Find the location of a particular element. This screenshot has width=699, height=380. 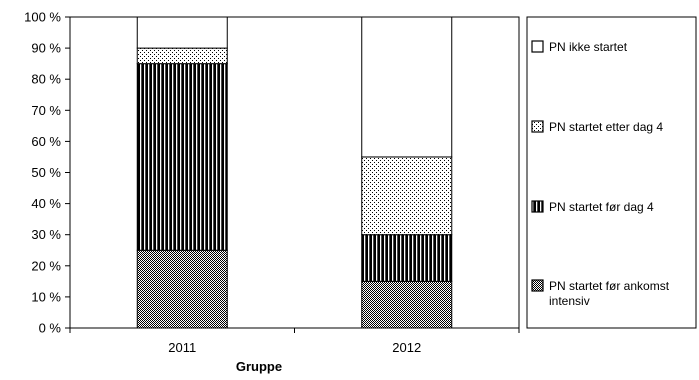

legend-label: PN startet etter dag 4 is located at coordinates (606, 127).